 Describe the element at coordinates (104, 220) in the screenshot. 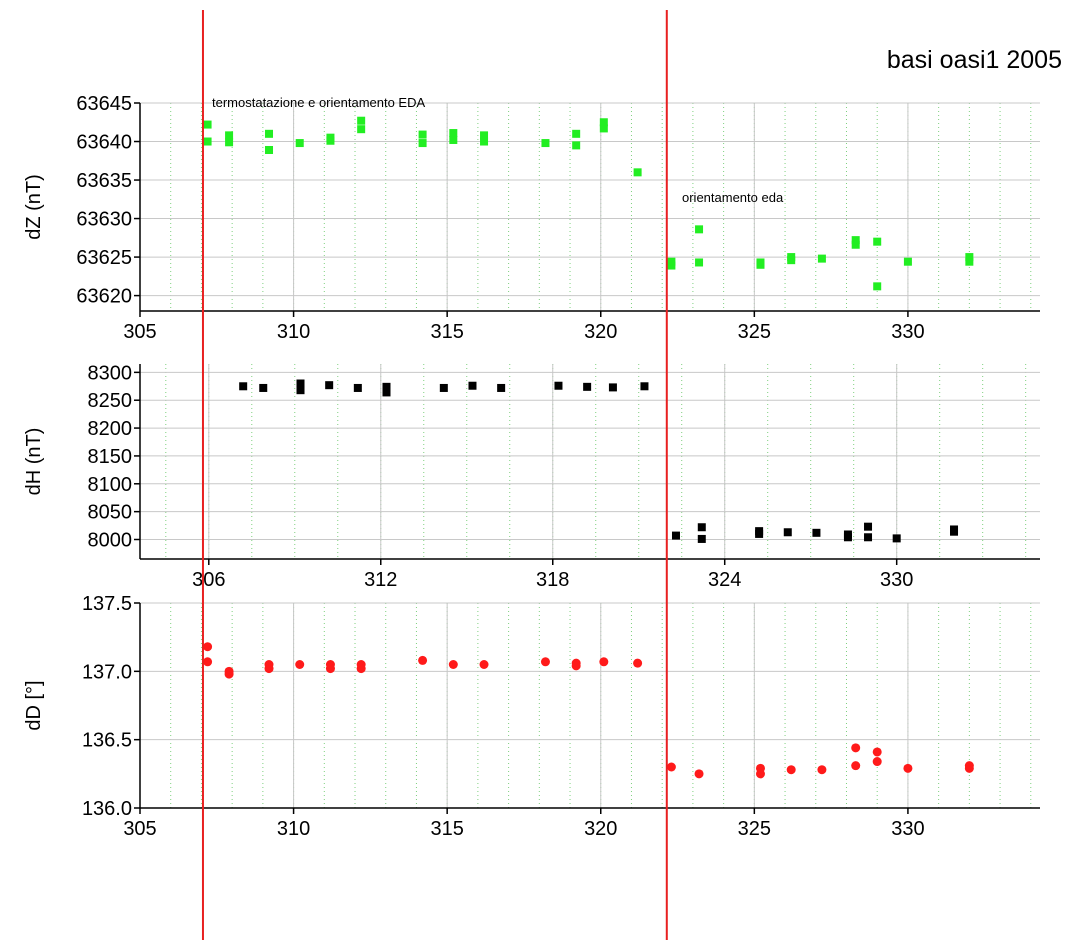

I see `y-tick-label: 63630` at that location.